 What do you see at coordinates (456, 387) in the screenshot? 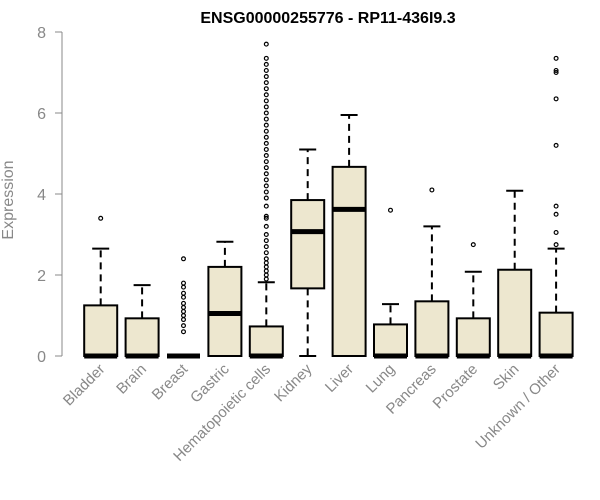
I see `x-tick-label-prostate: Prostate` at bounding box center [456, 387].